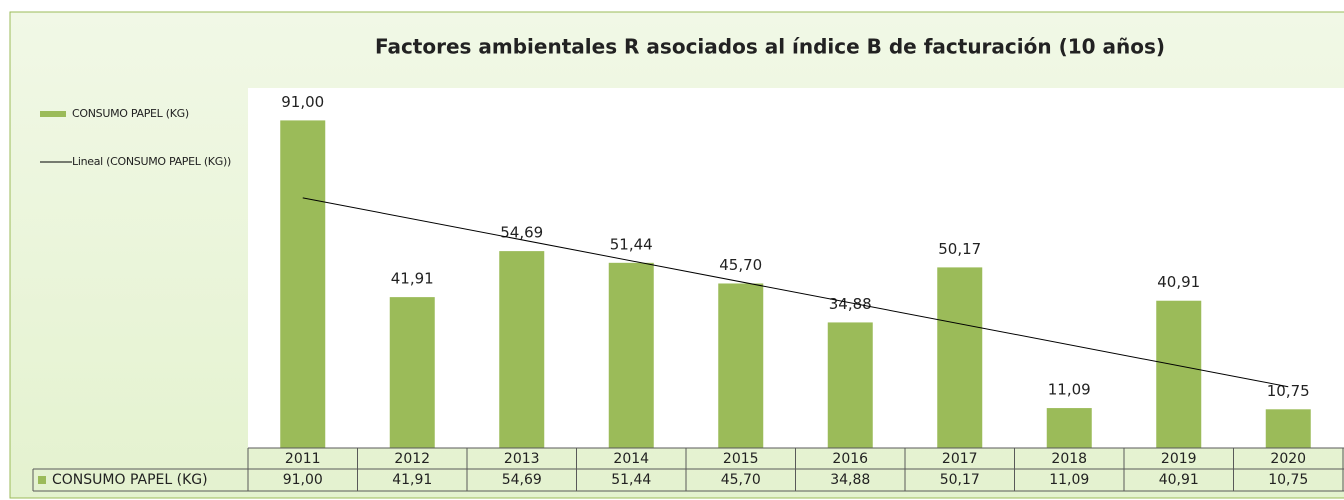 The width and height of the screenshot is (1344, 500). Describe the element at coordinates (1069, 459) in the screenshot. I see `x-tick-label: 2018` at that location.